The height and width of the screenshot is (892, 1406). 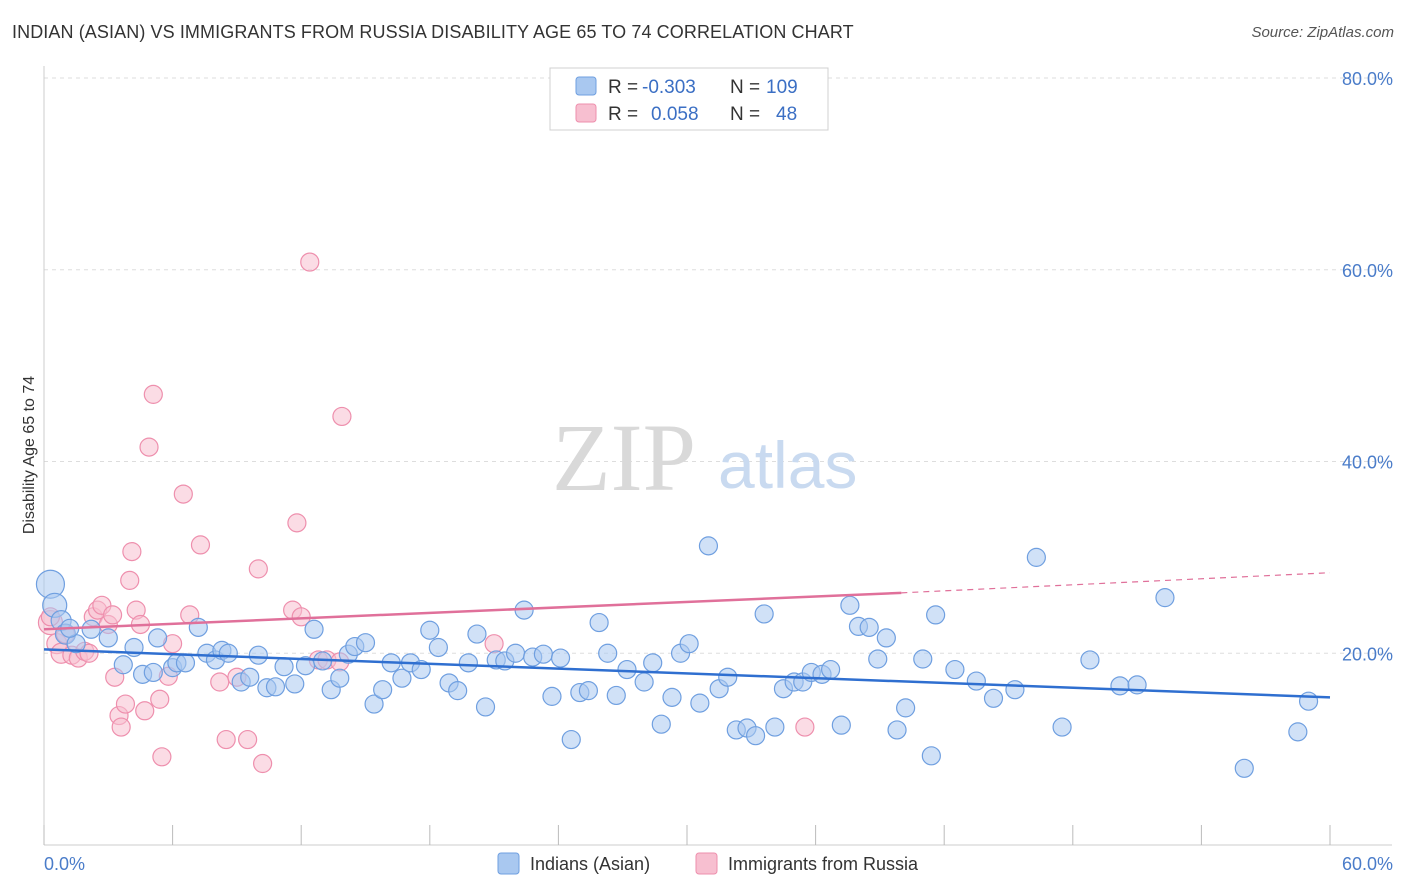 What do you see at coordinates (786, 114) in the screenshot?
I see `legend-n-value: 48` at bounding box center [786, 114].